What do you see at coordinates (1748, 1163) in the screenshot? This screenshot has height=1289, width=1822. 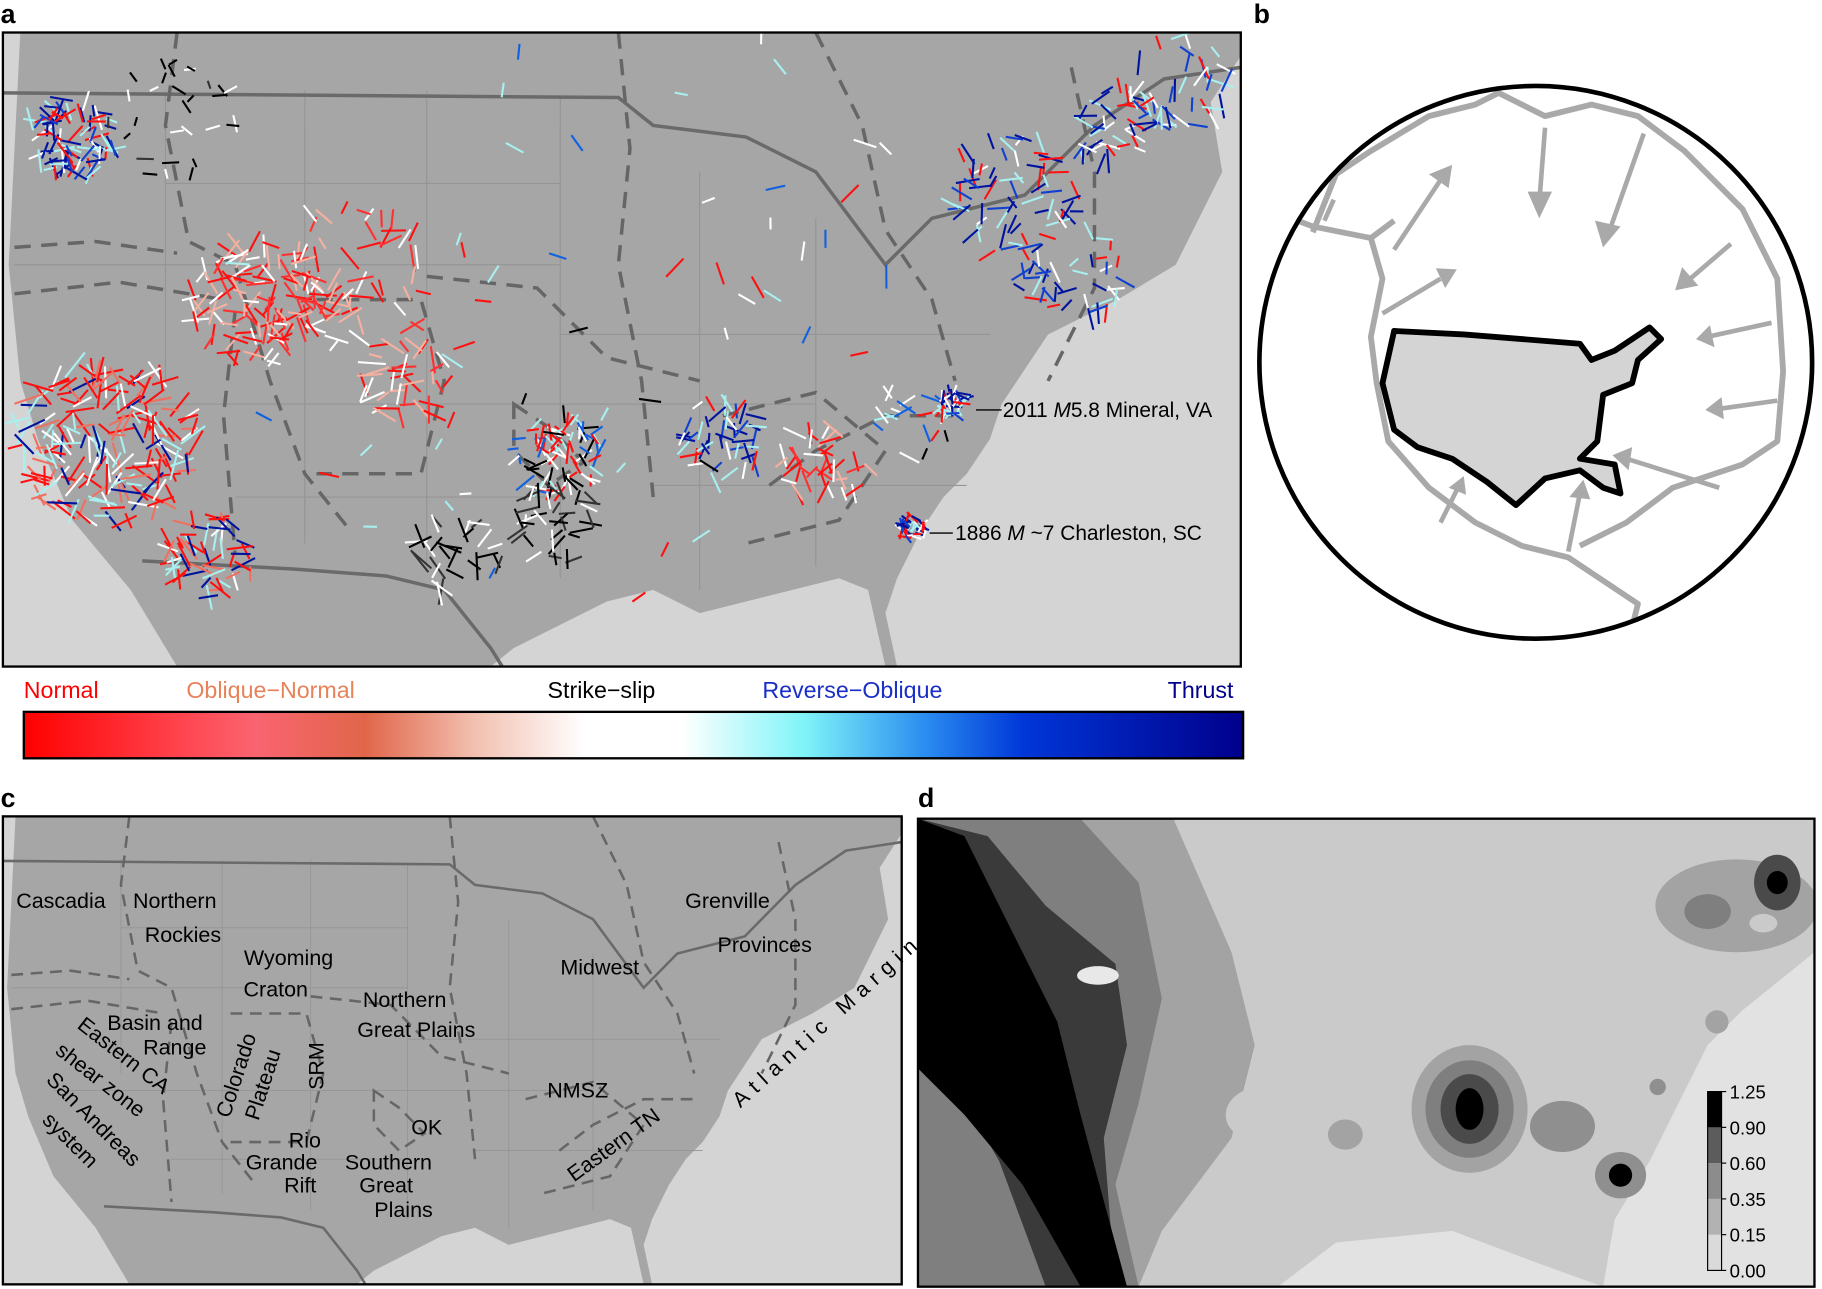 I see `colorbar-tick-label: 0.60` at bounding box center [1748, 1163].